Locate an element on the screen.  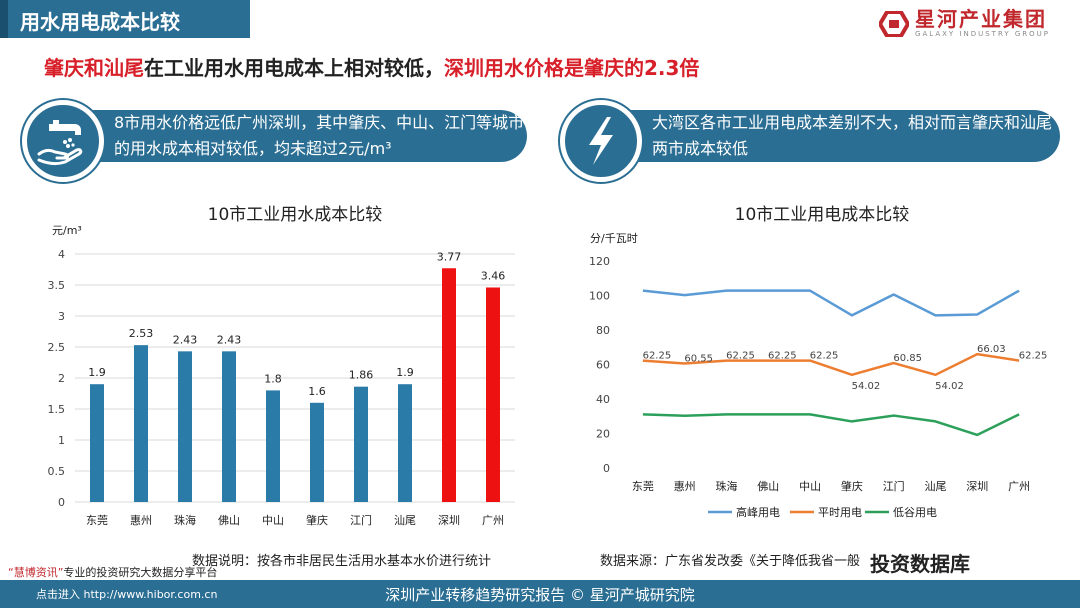
power-info-banner: 大湾区各市工业用电成本差别不大，相对而言肇庆和汕尾两市成本较低 is located at coordinates (810, 141).